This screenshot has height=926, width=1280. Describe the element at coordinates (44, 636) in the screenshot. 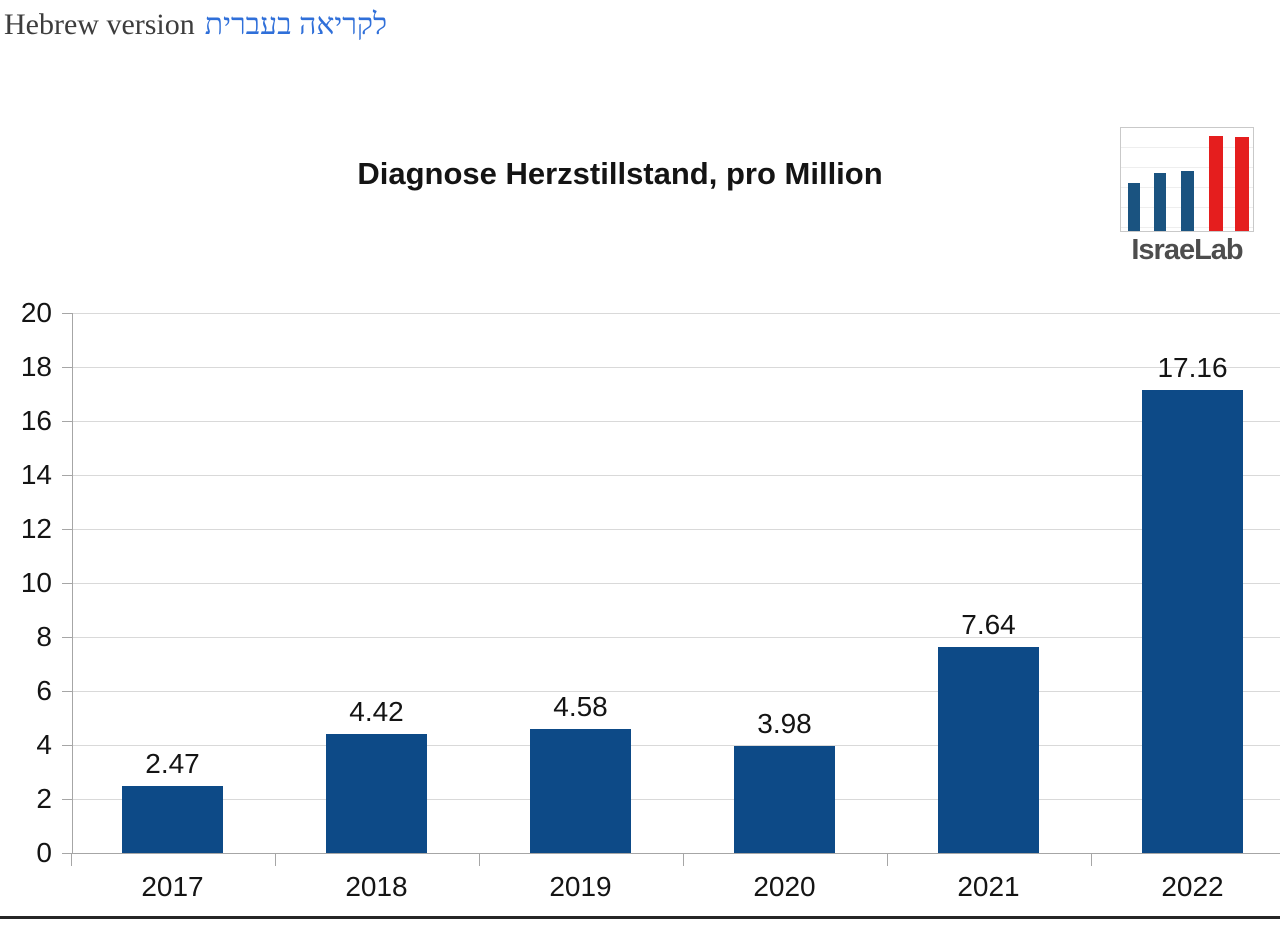

I see `y-axis-label: 8` at that location.